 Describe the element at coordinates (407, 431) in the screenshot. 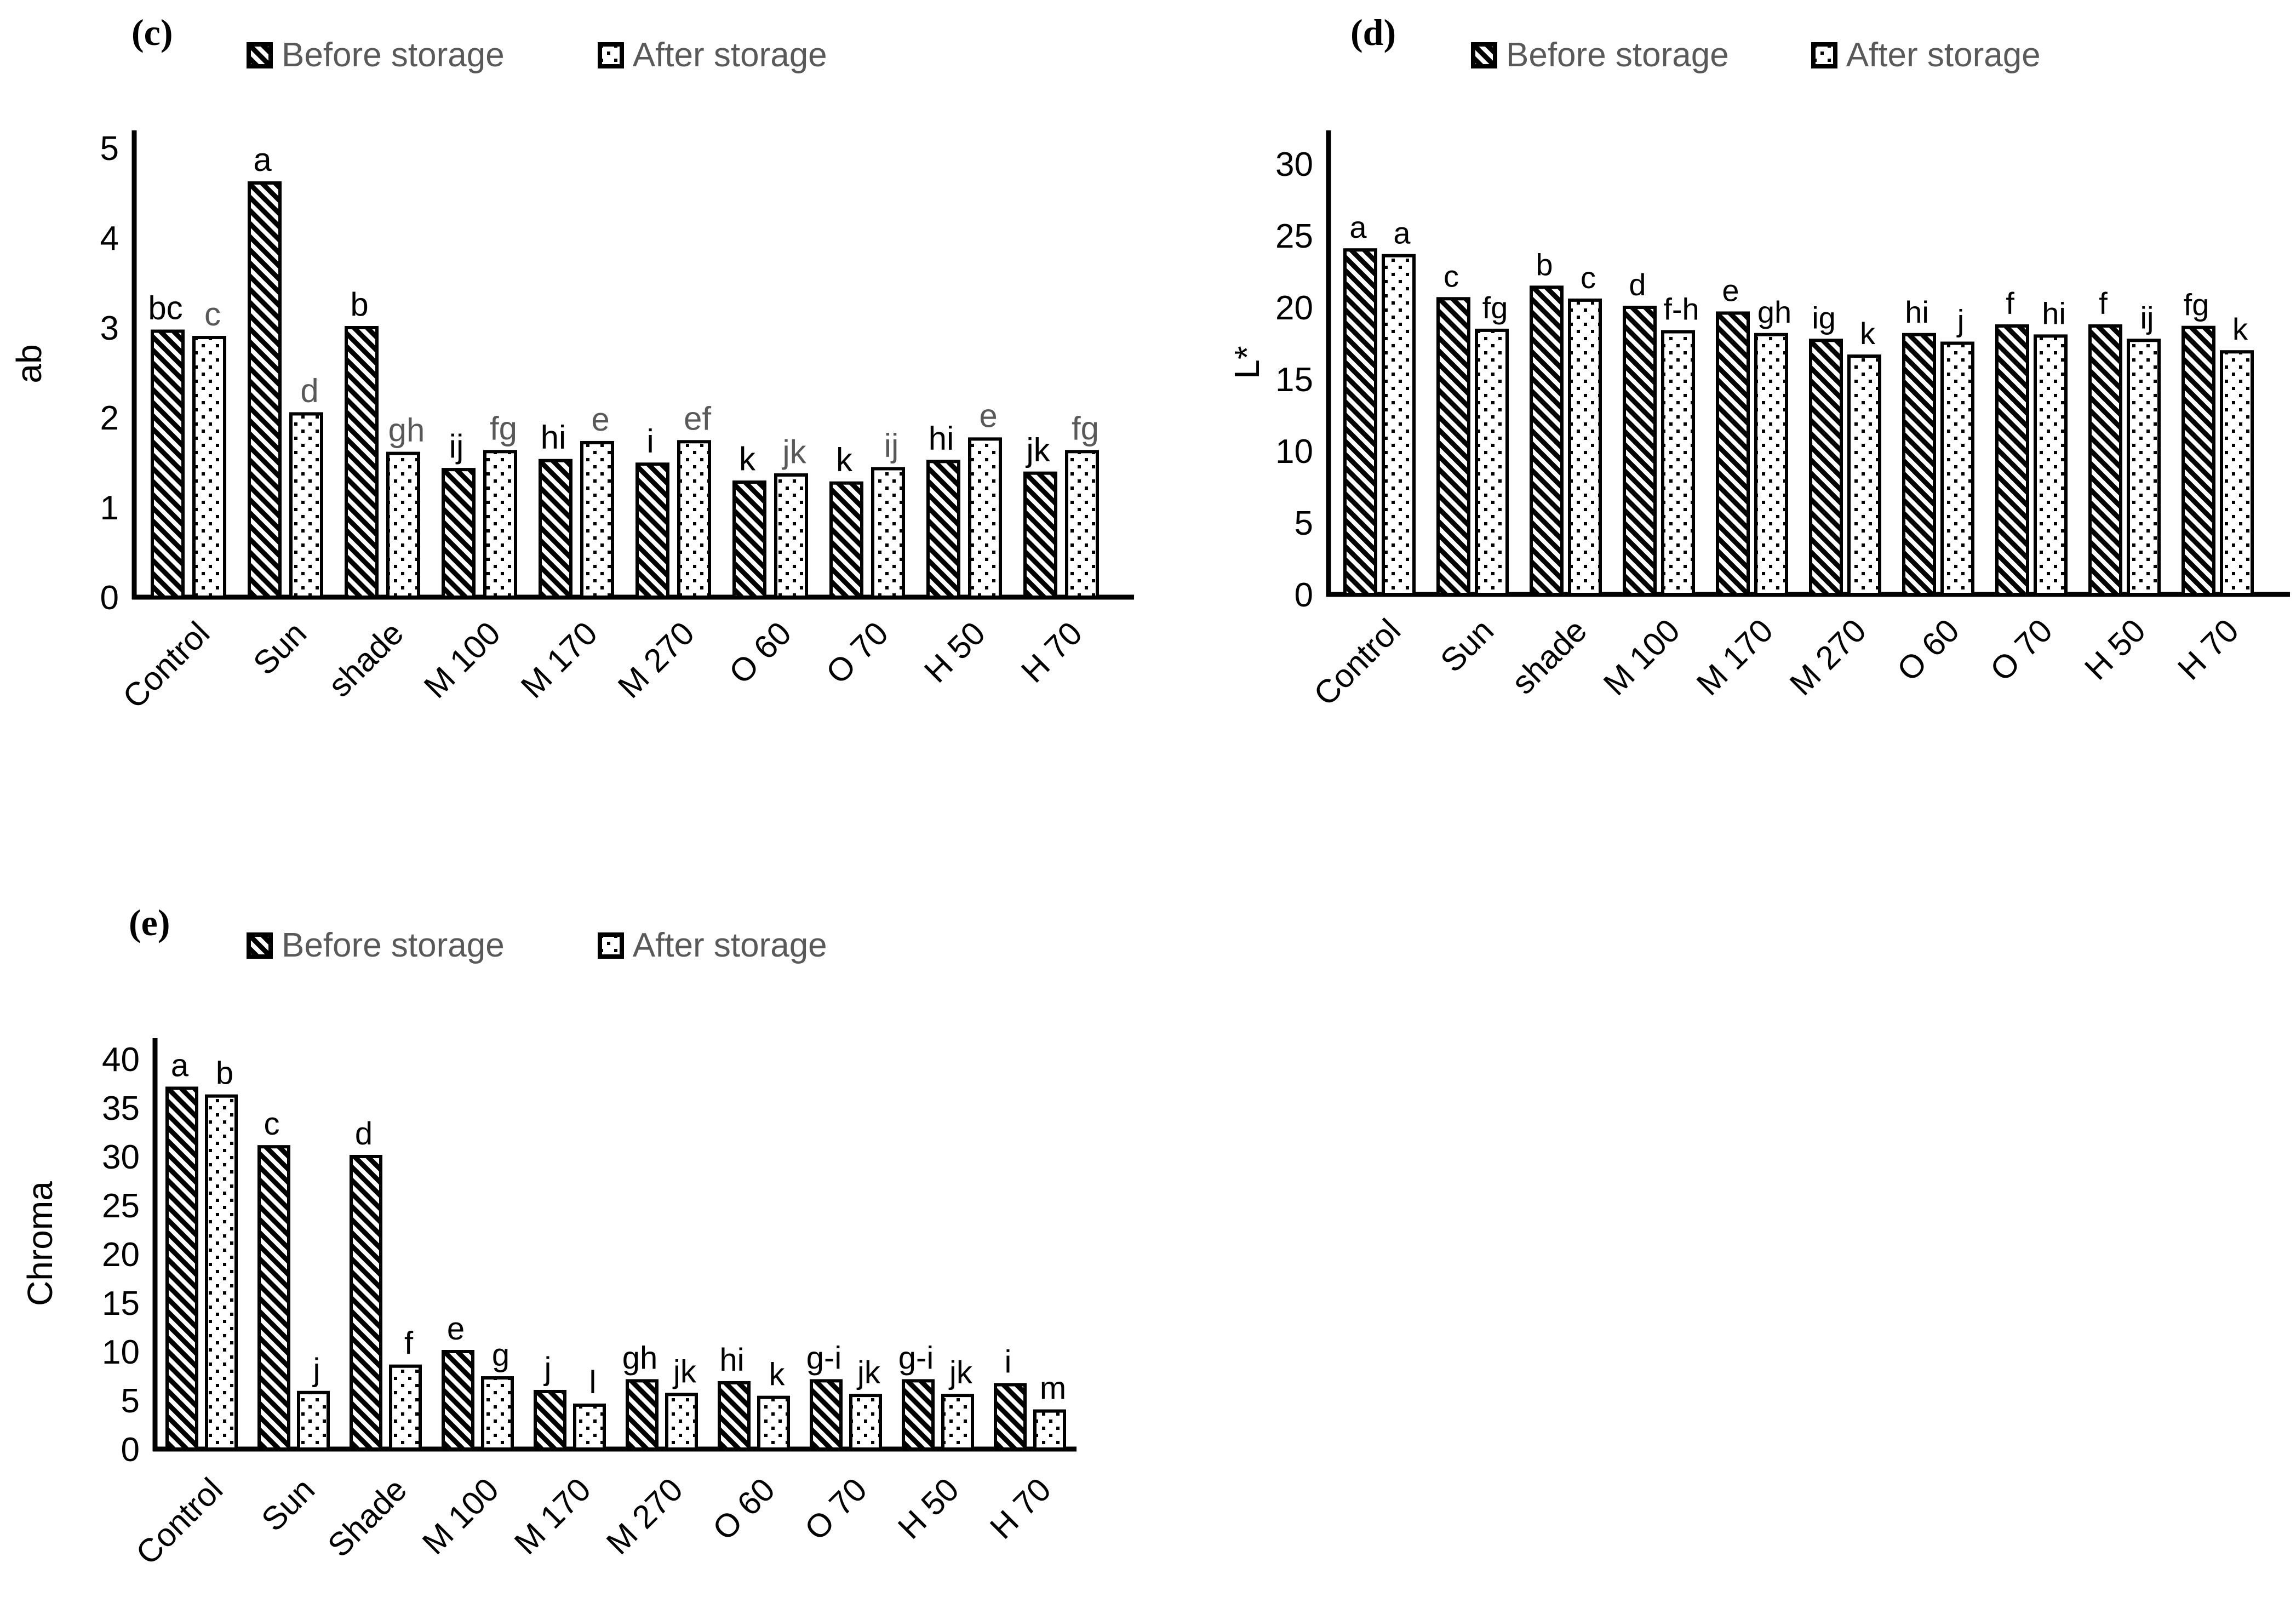

I see `sig-letter: gh` at that location.